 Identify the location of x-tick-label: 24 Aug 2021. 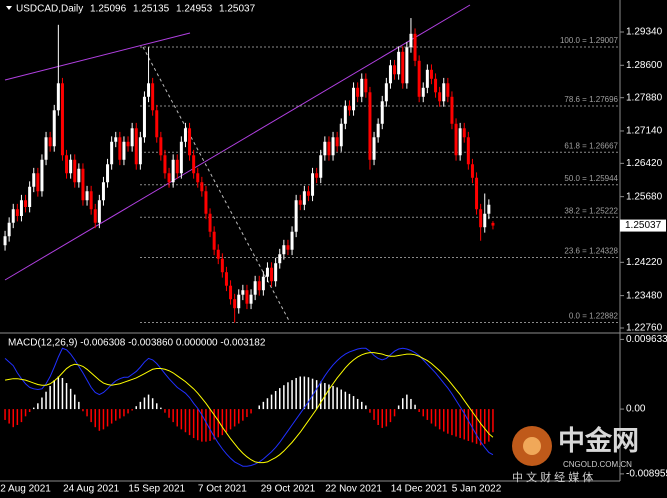
(91, 489).